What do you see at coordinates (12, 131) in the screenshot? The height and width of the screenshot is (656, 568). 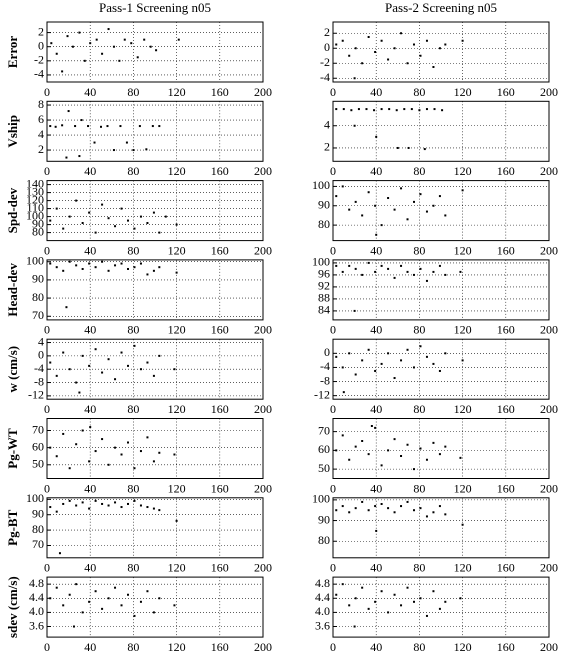 I see `y-axis-label: Vship` at bounding box center [12, 131].